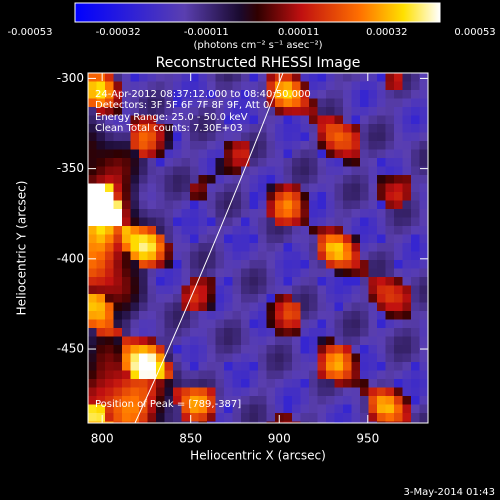  I want to click on annotation: Detectors: 3F 5F 6F 7F 8F 9F, Att 0, so click(182, 105).